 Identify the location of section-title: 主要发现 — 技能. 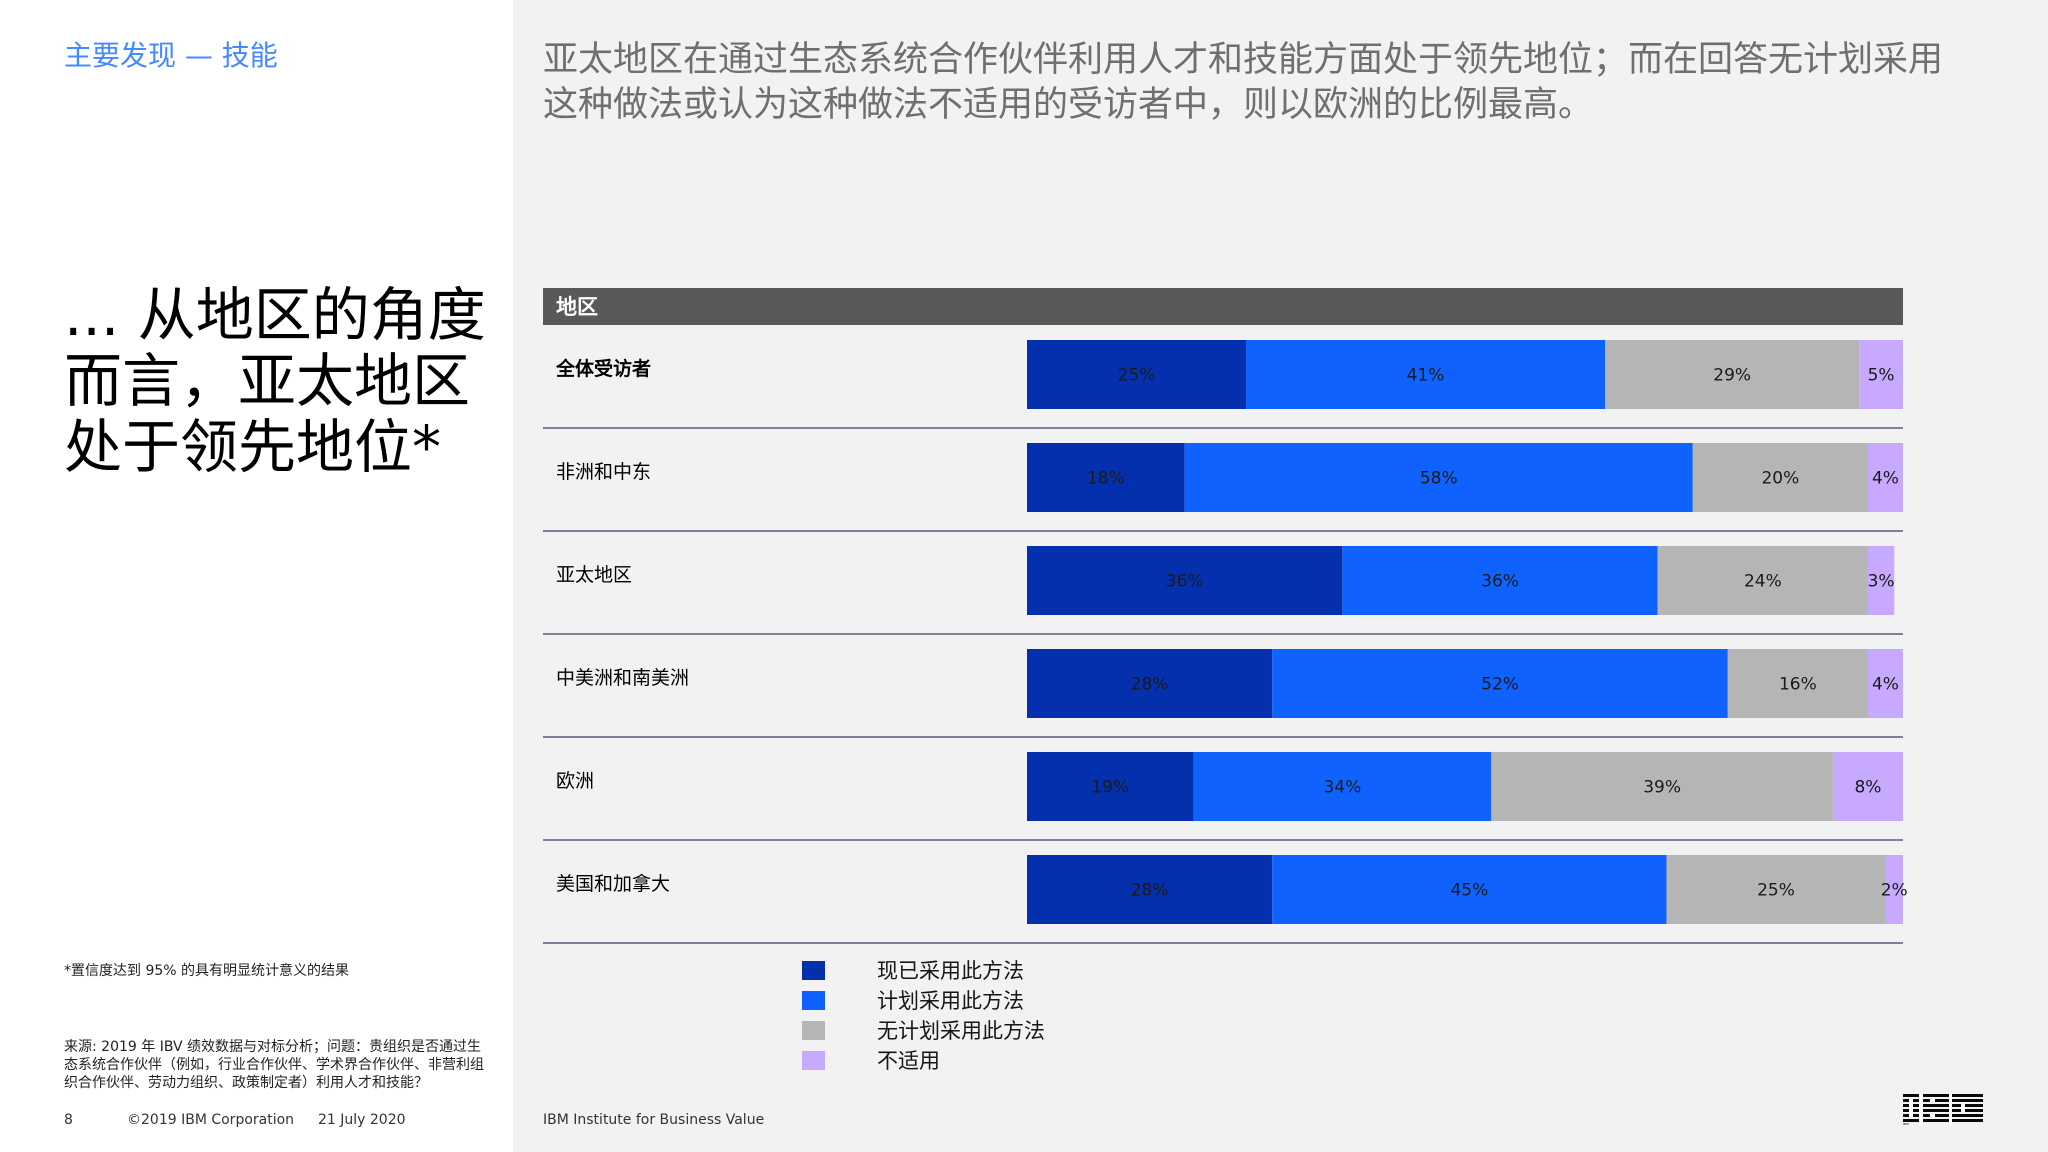
(171, 55).